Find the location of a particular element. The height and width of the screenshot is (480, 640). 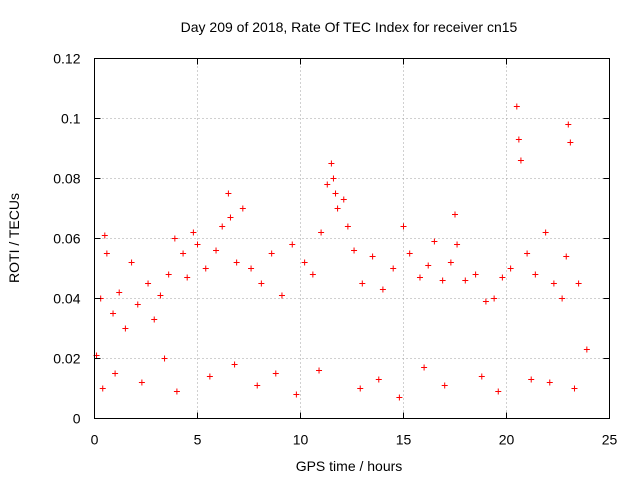

x-tick-label: 25 is located at coordinates (610, 440).